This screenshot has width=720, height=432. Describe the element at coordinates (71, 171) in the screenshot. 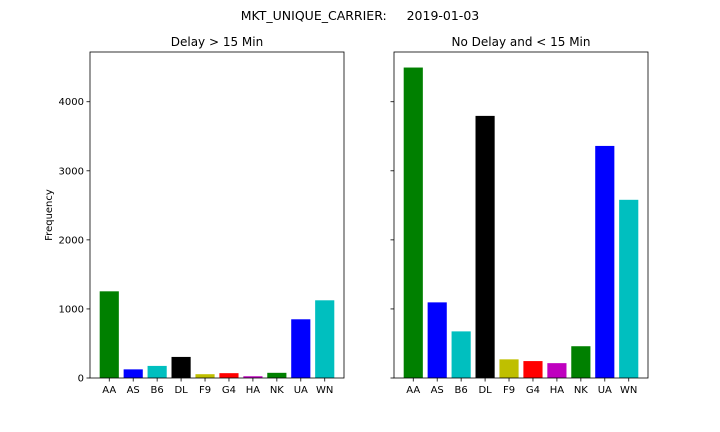

I see `y-tick-label: 3000` at that location.